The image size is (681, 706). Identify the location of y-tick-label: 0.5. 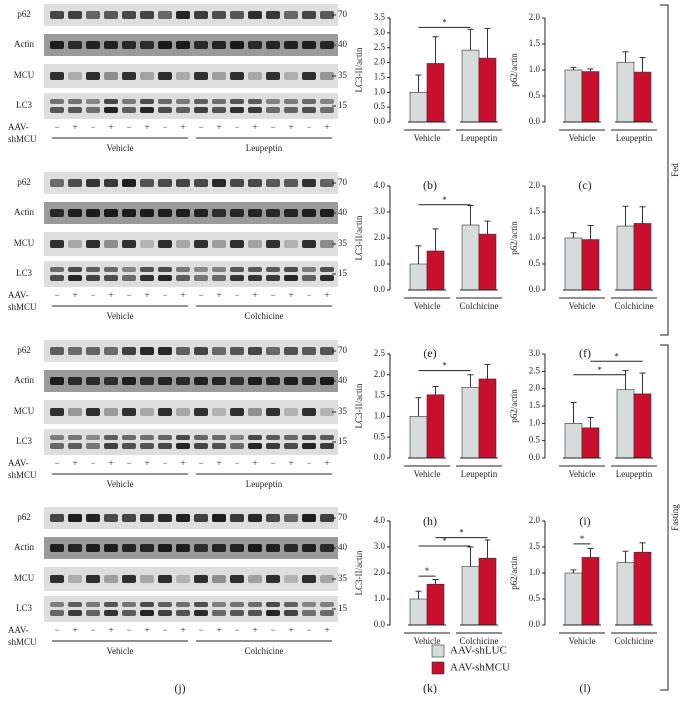
(535, 598).